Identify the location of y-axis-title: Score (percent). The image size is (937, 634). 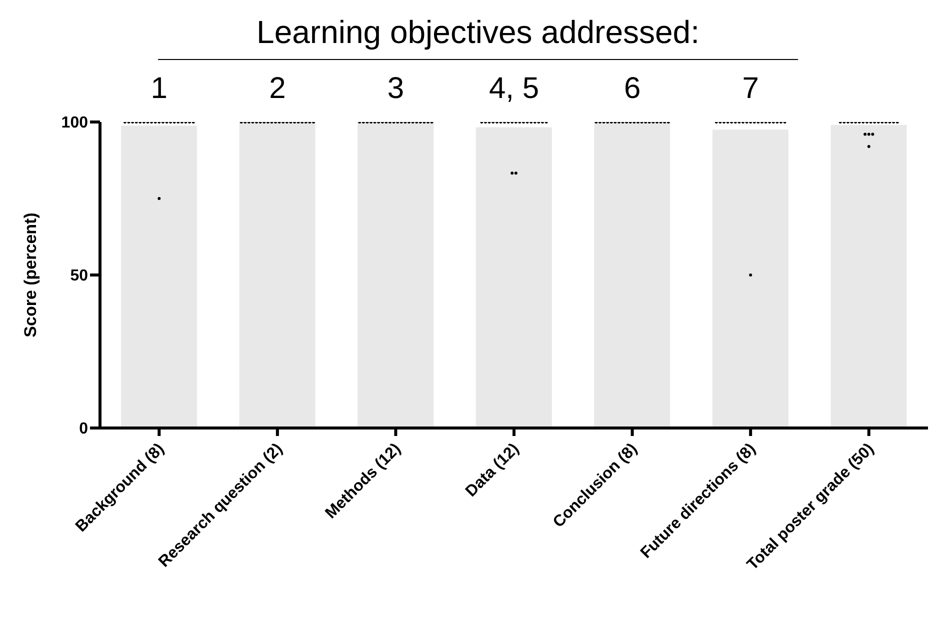
(30, 275).